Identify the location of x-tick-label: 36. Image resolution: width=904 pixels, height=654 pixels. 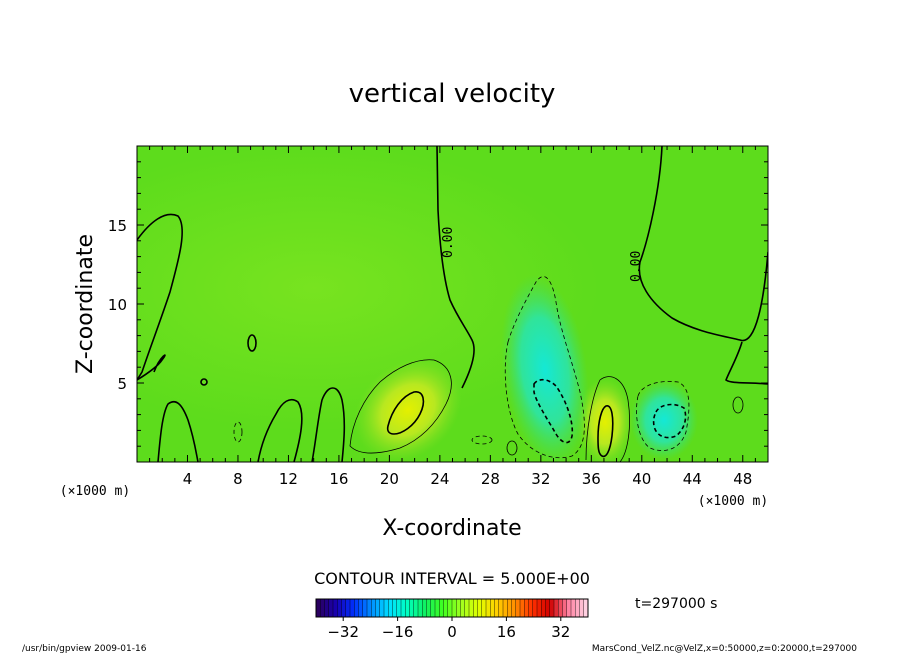
(591, 479).